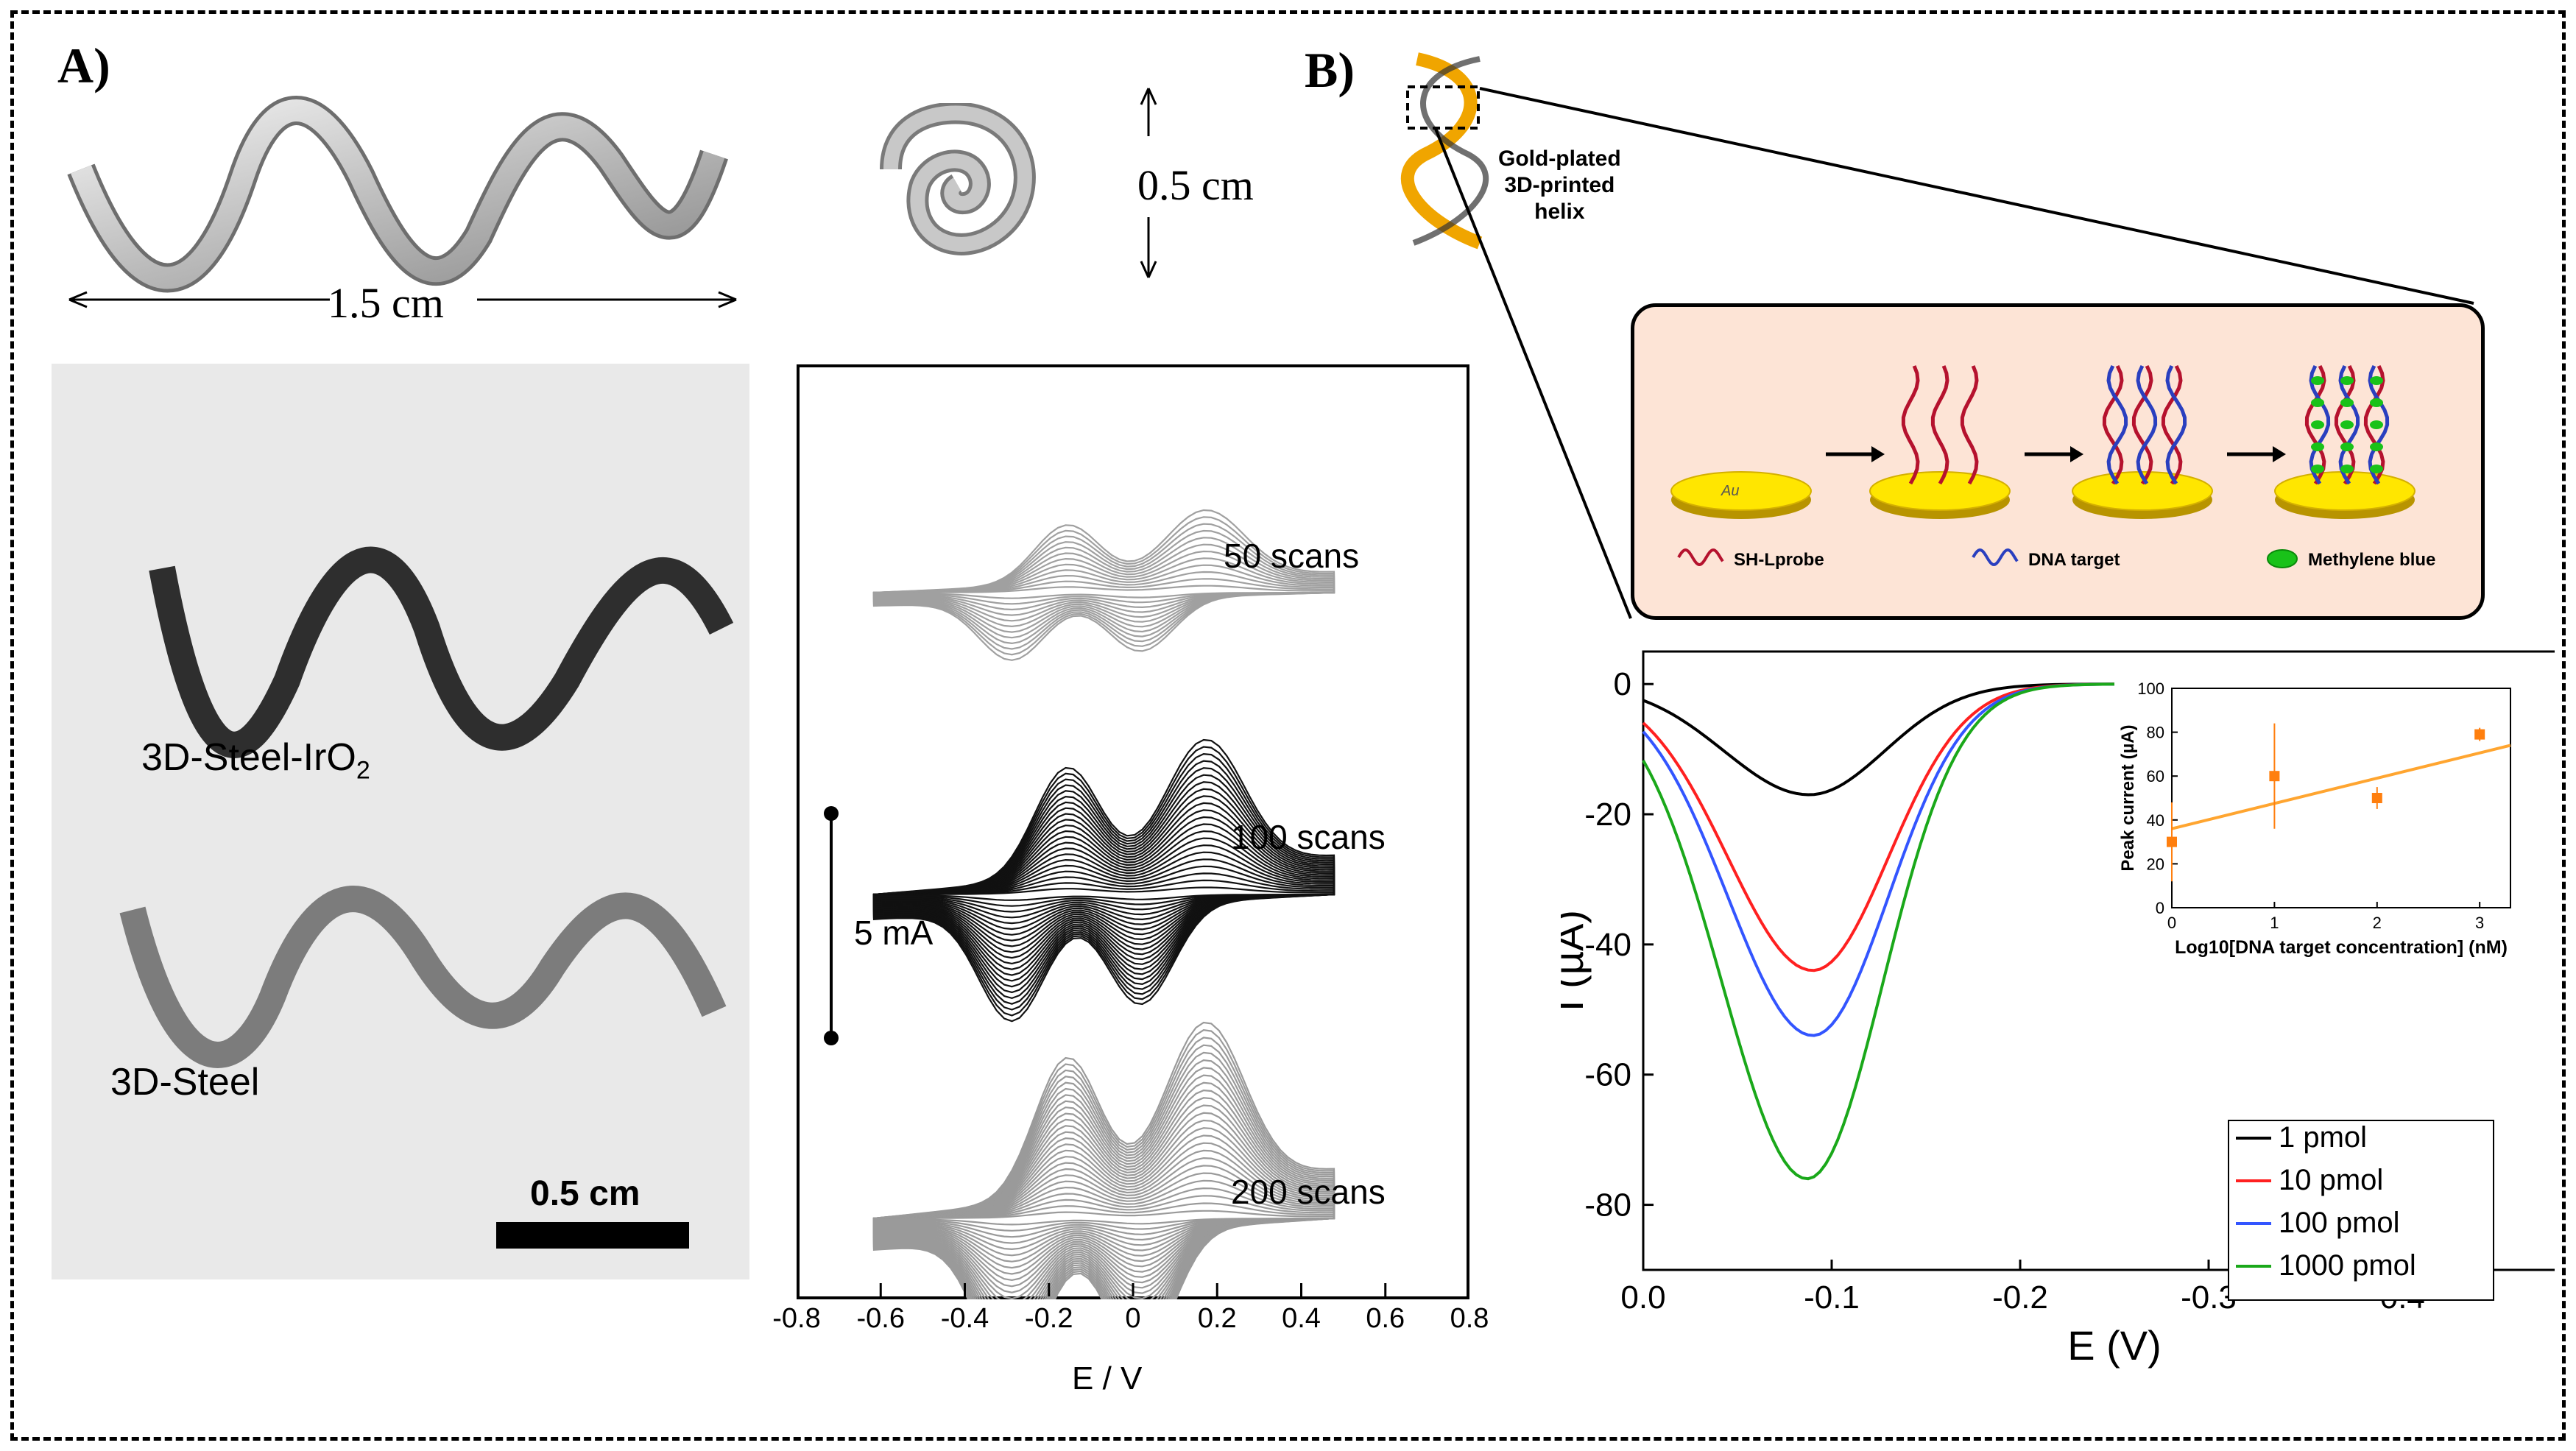  I want to click on cv-label-200: 200 scans, so click(1308, 1192).